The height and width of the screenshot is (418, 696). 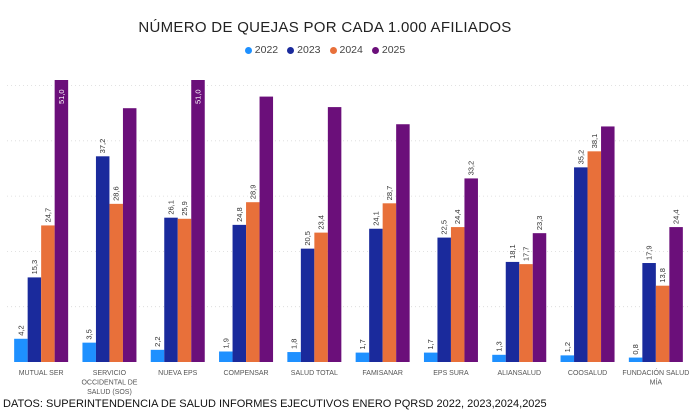 I want to click on data-label: 24,7, so click(x=47, y=215).